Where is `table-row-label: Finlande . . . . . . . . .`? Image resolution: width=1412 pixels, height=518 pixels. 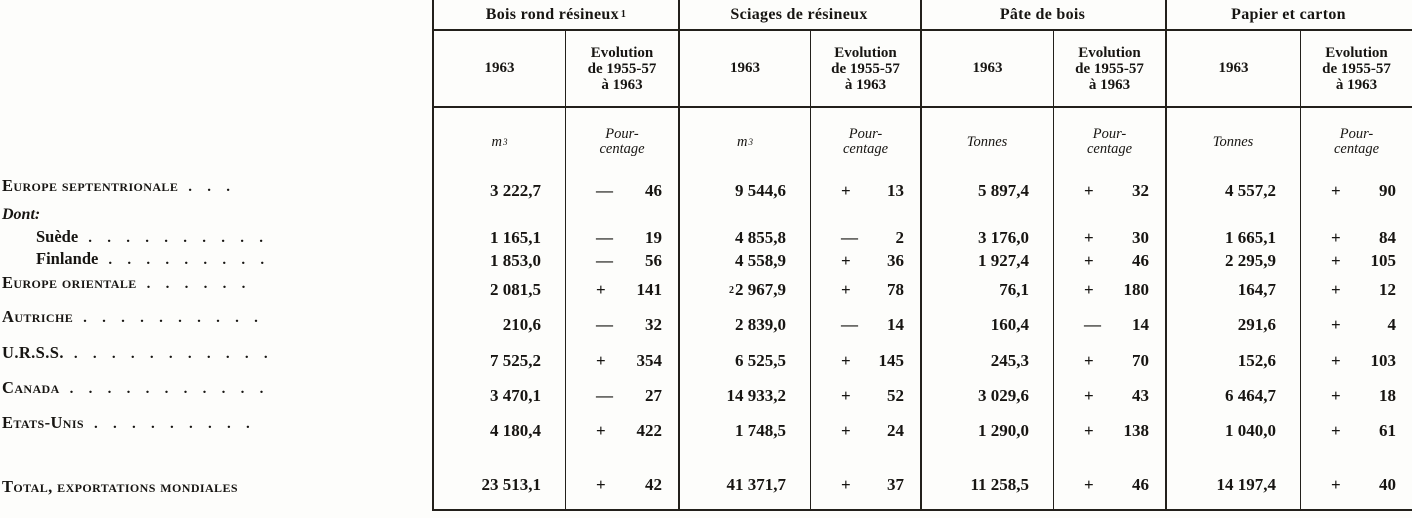 table-row-label: Finlande . . . . . . . . . is located at coordinates (216, 261).